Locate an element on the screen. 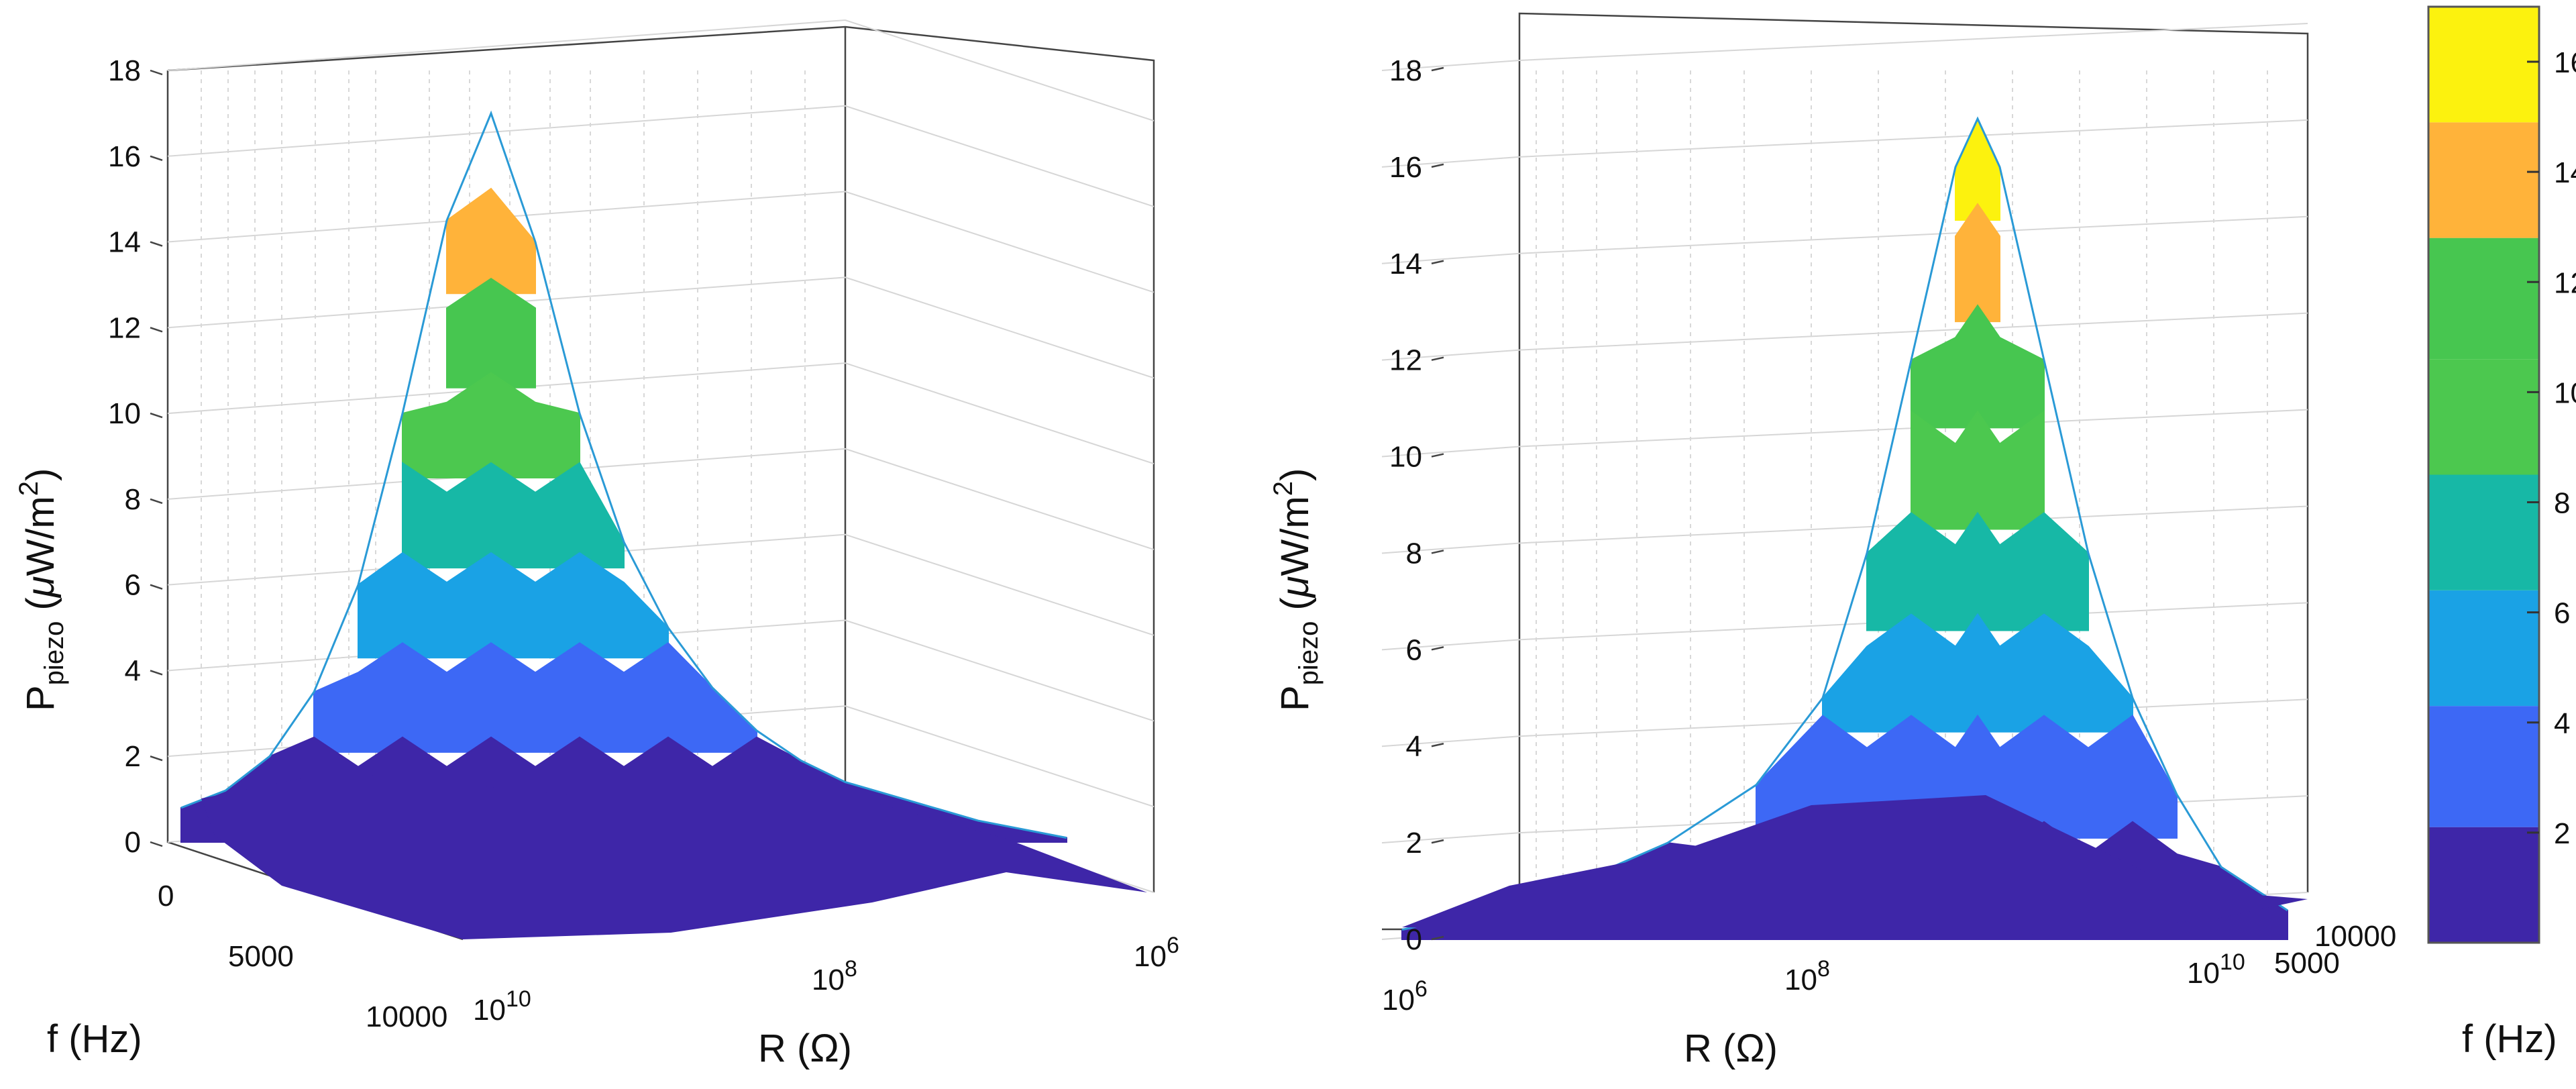 The height and width of the screenshot is (1089, 2576). colorbar-tick-label: 8 is located at coordinates (2562, 504).